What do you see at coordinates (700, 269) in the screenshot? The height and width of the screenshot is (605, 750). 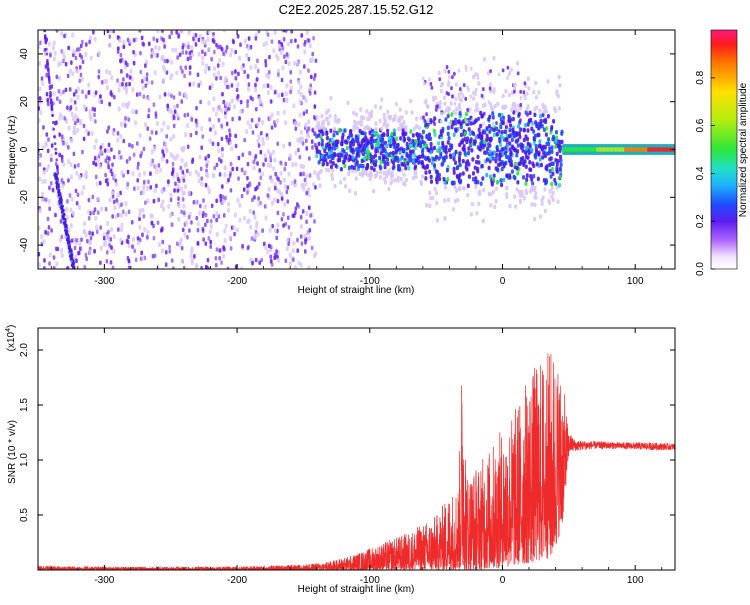 I see `colorbar-tick-label: 0.0` at bounding box center [700, 269].